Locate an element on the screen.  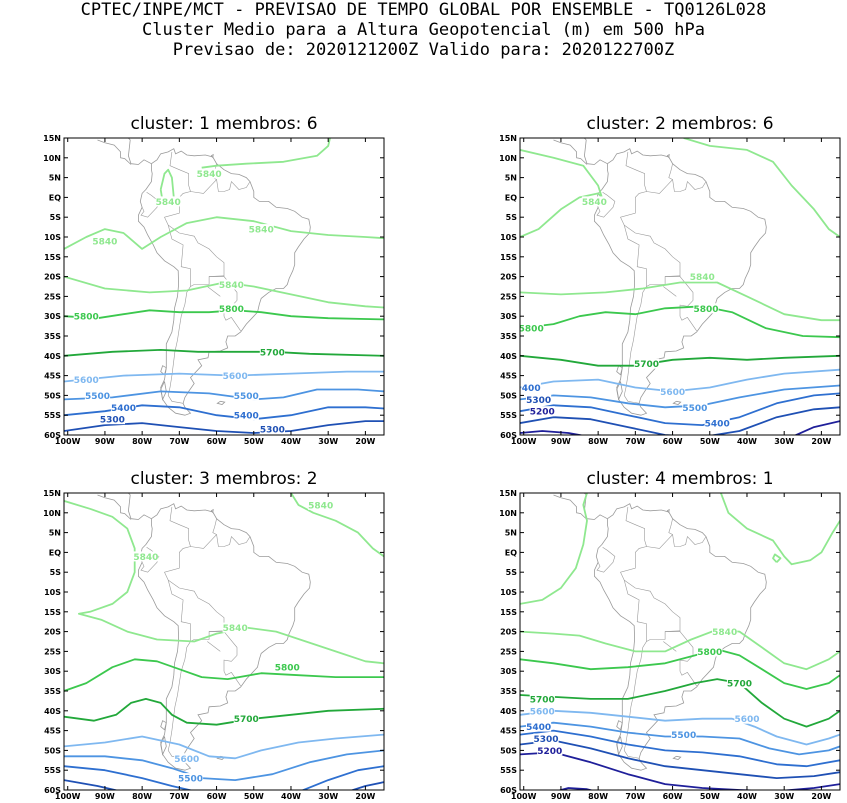
map-layer: 5840 5800 5700 5700 5600 5600 5500 5400 5300 5200 is located at coordinates (680, 641).